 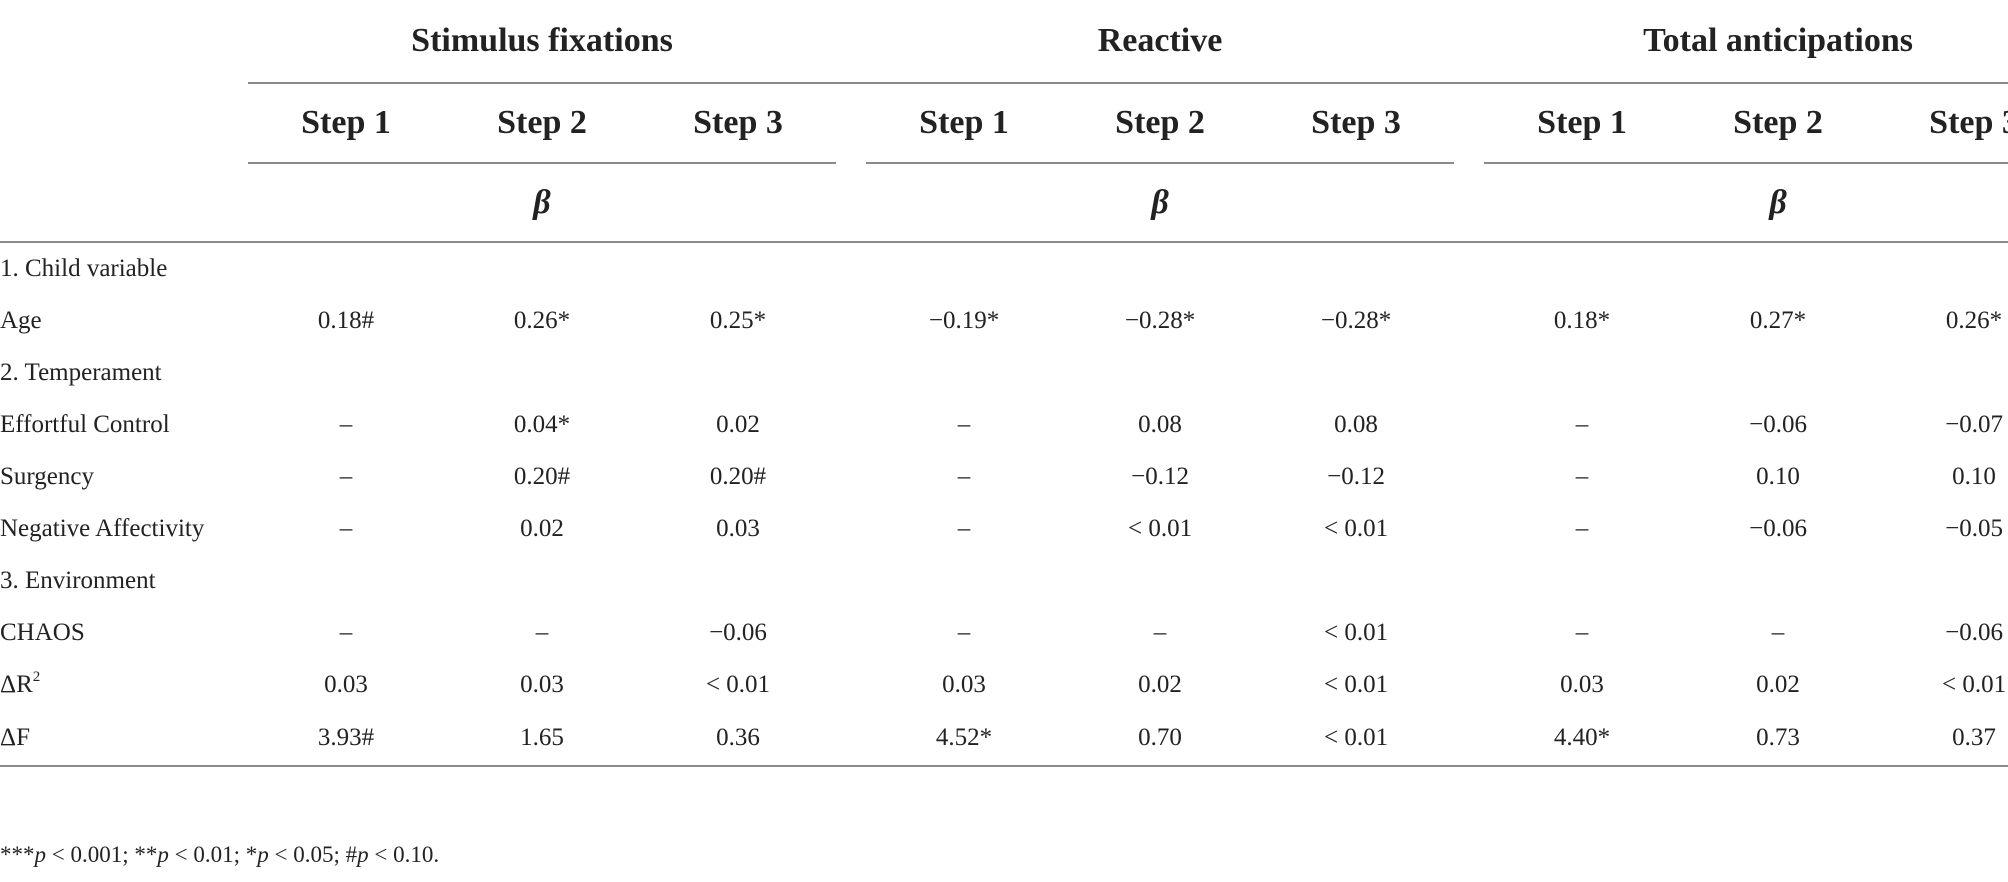 I want to click on table-cell: −0.07, so click(x=1974, y=424).